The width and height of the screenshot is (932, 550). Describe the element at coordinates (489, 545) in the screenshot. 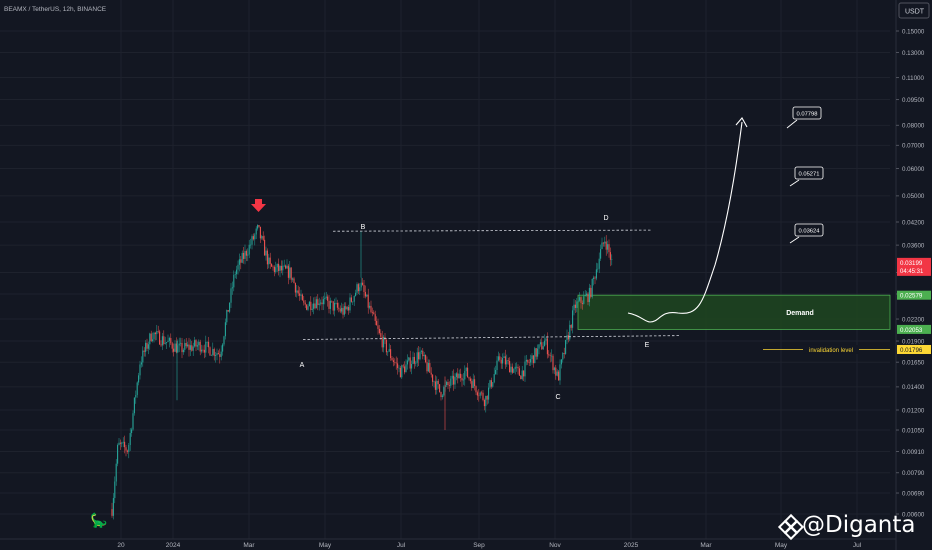

I see `time-axis: 20 2024 Mar May Jul Sep Nov 2025 Mar May Jul` at that location.